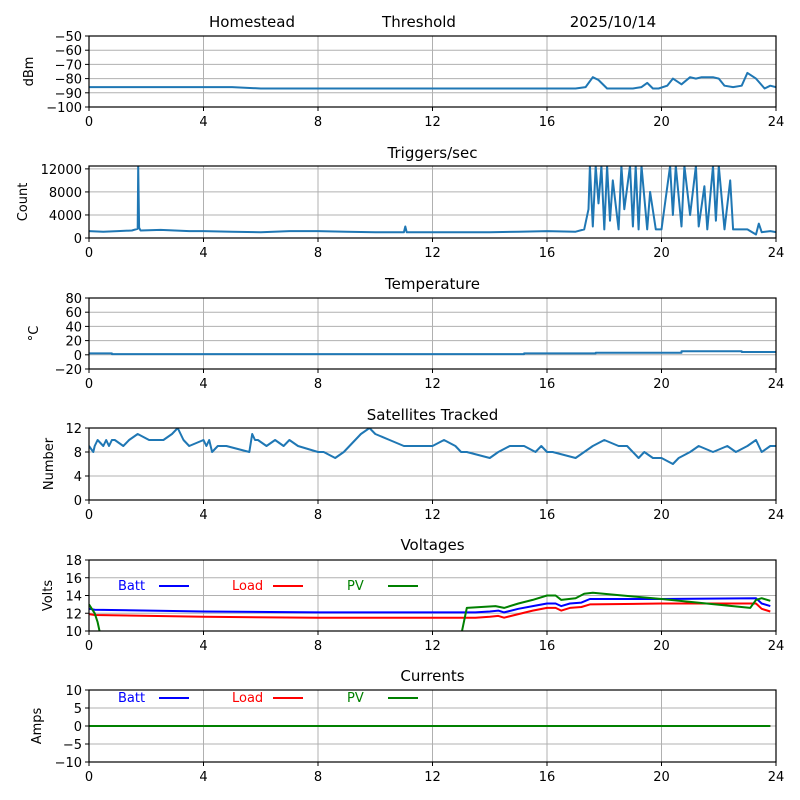 The height and width of the screenshot is (800, 800). What do you see at coordinates (432, 676) in the screenshot?
I see `panel-title: Currents` at bounding box center [432, 676].